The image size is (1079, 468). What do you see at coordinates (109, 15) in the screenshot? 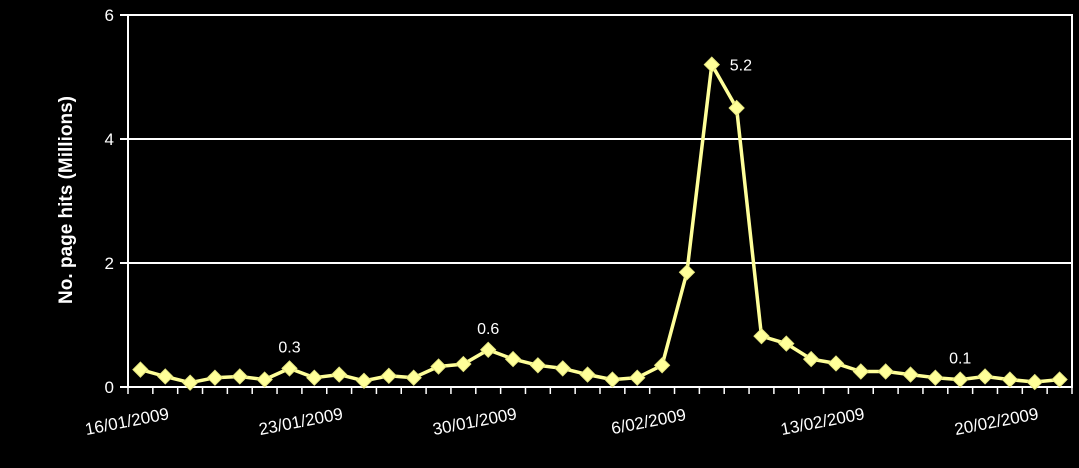
I see `y-tick-label: 6` at bounding box center [109, 15].